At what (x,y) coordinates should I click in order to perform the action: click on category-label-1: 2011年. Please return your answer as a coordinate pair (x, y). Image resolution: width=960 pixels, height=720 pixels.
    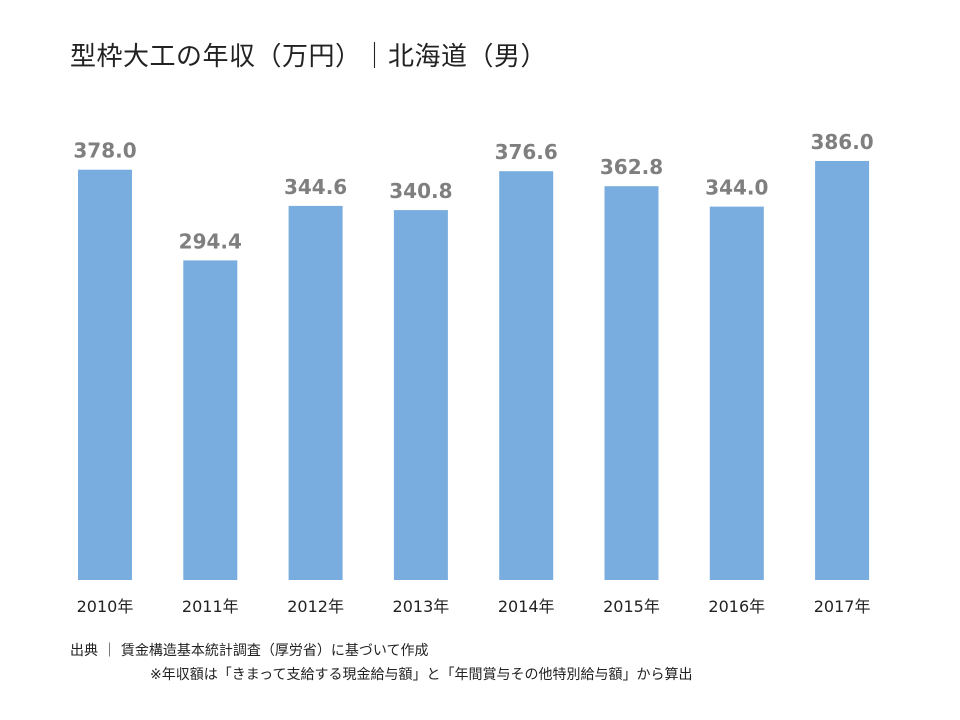
    Looking at the image, I should click on (210, 606).